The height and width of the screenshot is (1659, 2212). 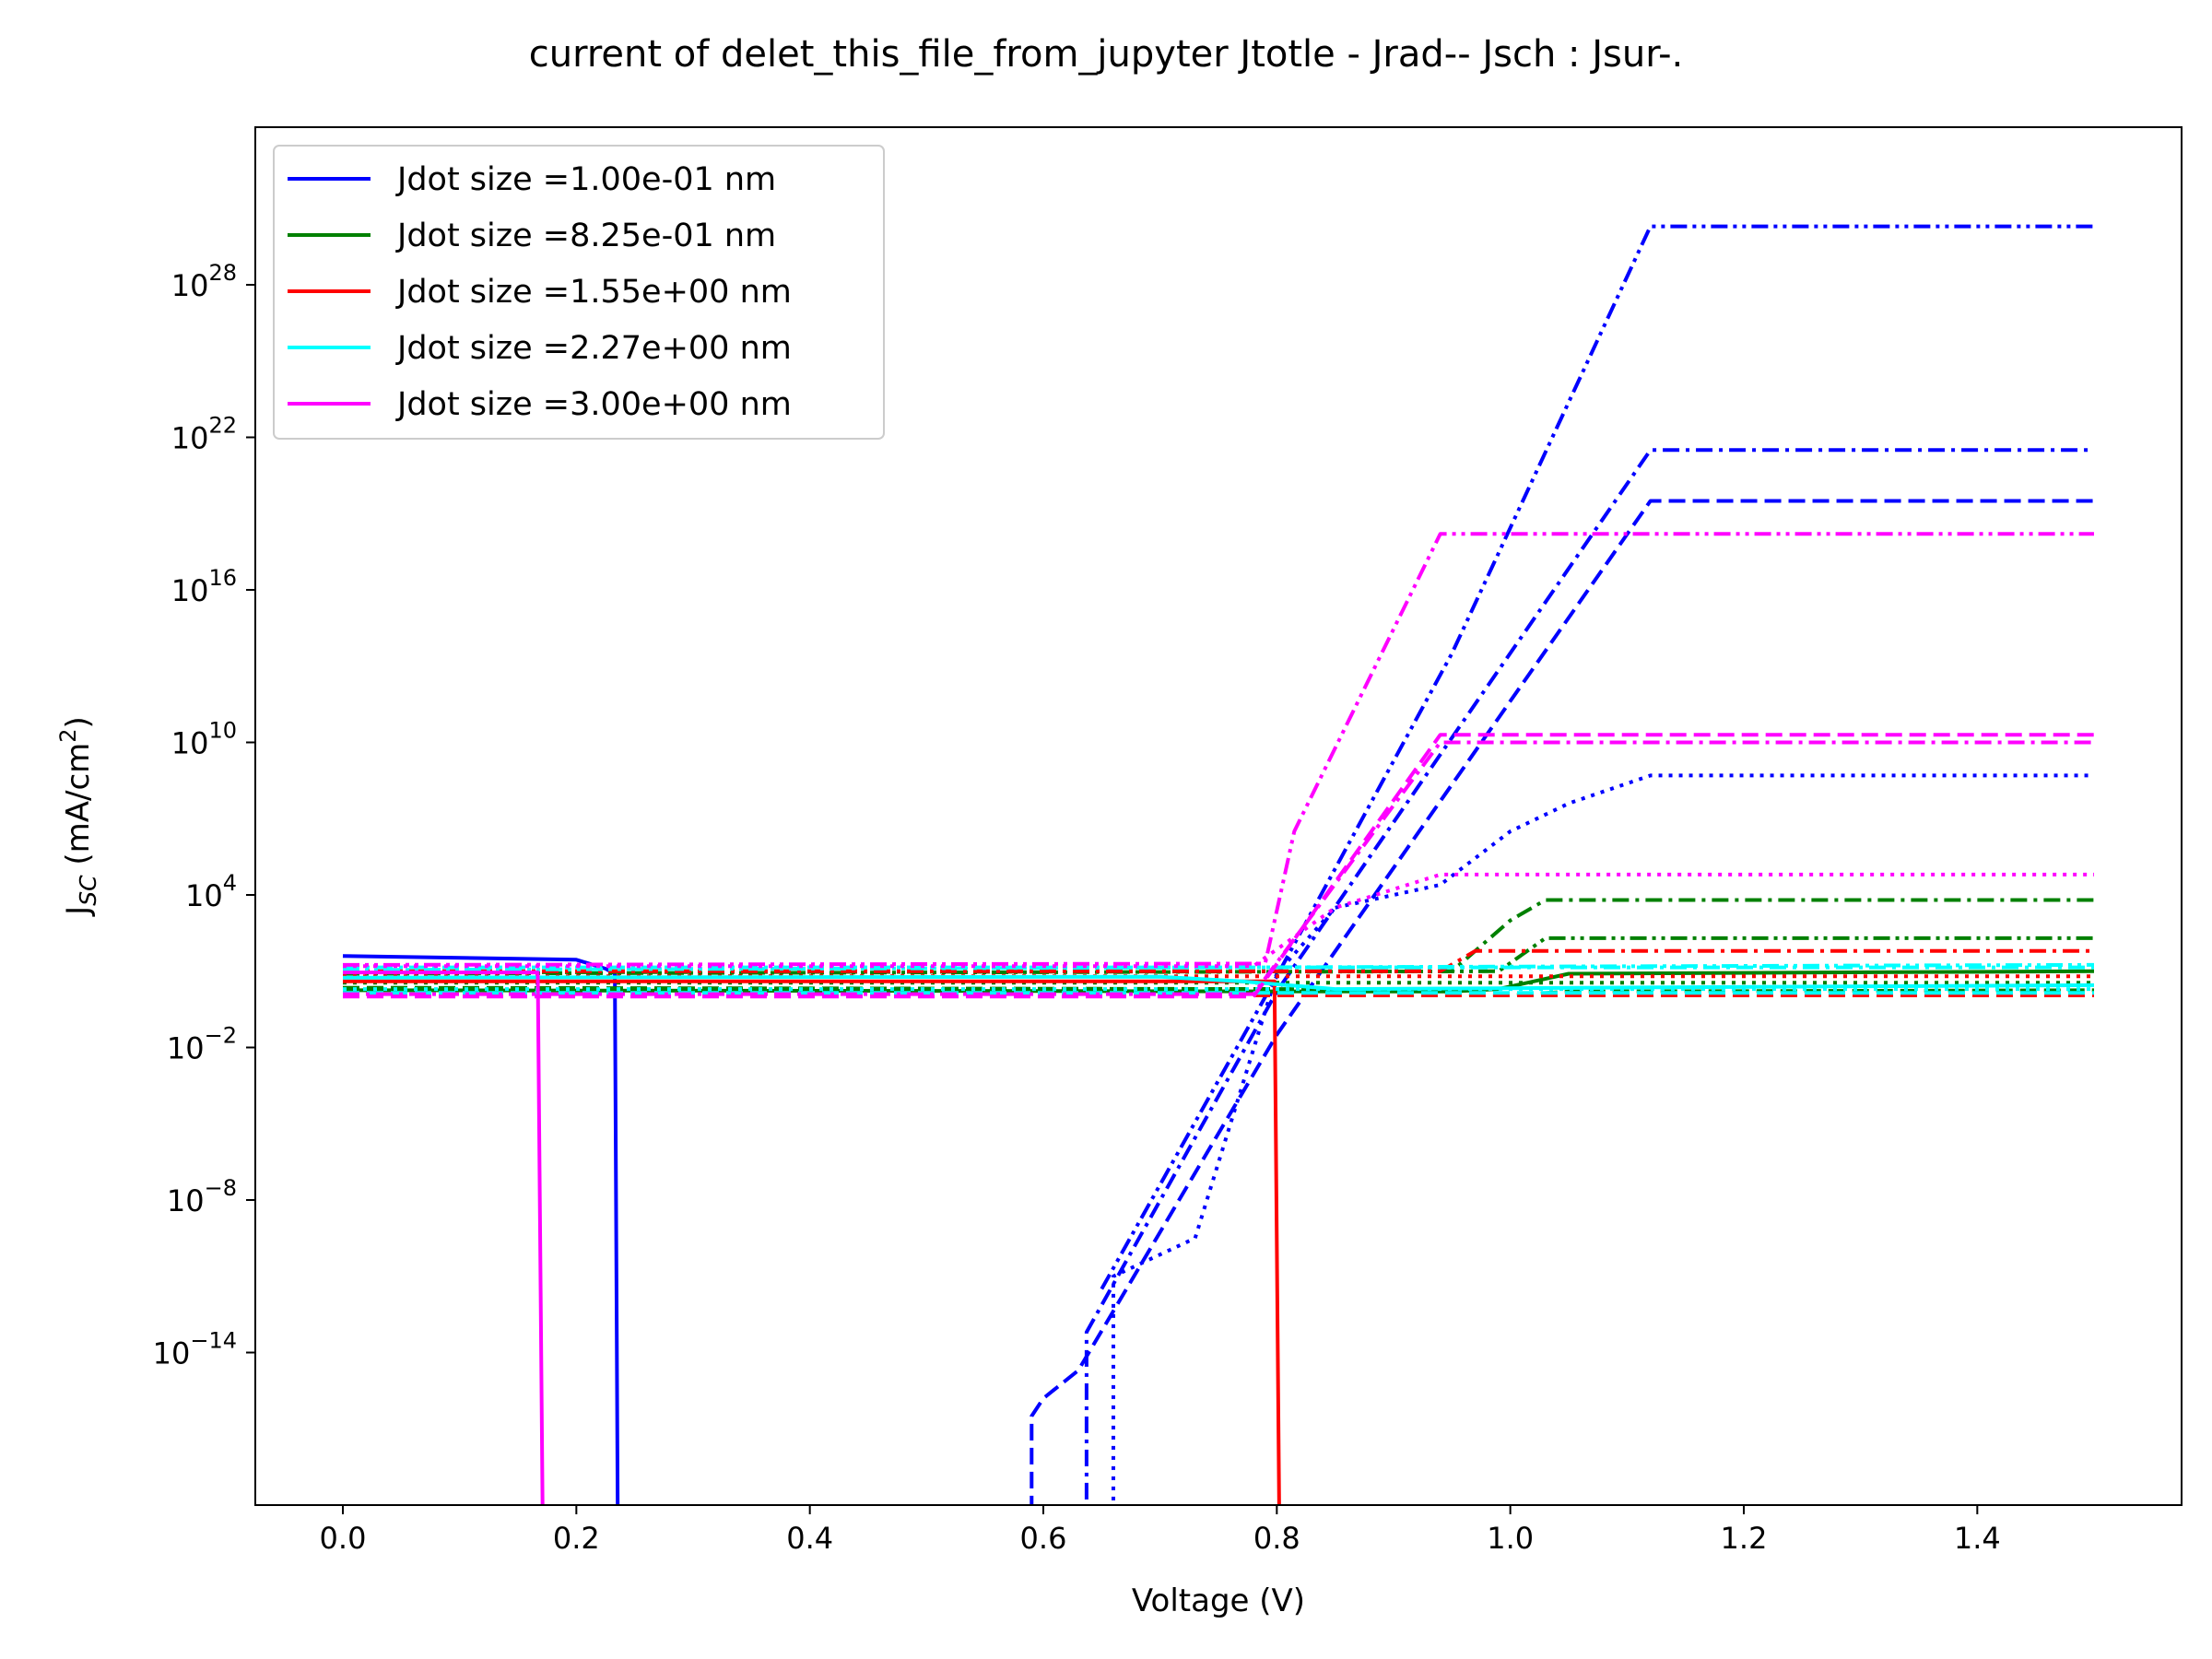 I want to click on legend-label: Jdot size =2.27e+00 nm, so click(x=593, y=348).